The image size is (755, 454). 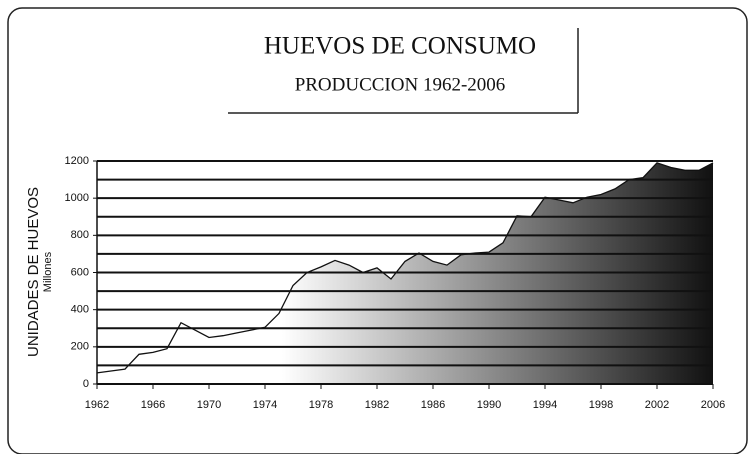 I want to click on chart-subtitle: PRODUCCION 1962-2006, so click(x=400, y=84).